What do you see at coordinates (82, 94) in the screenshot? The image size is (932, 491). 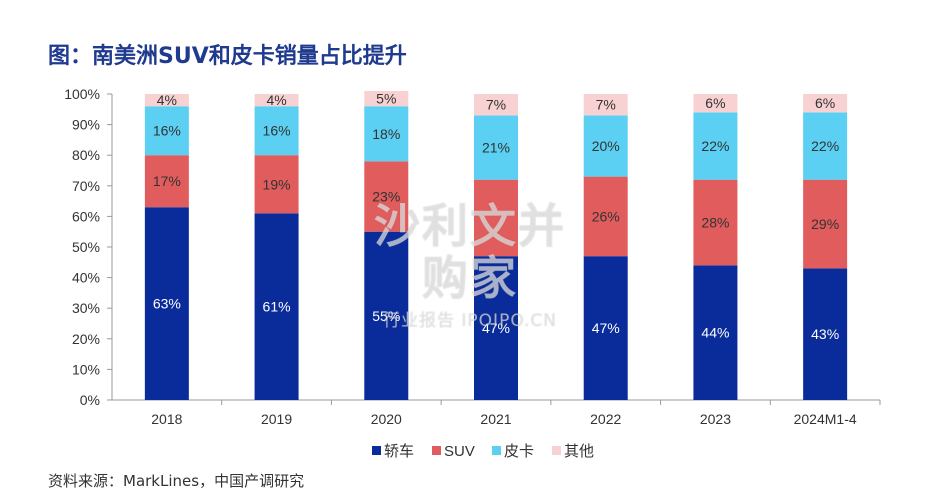 I see `y-tick-label: 100%` at bounding box center [82, 94].